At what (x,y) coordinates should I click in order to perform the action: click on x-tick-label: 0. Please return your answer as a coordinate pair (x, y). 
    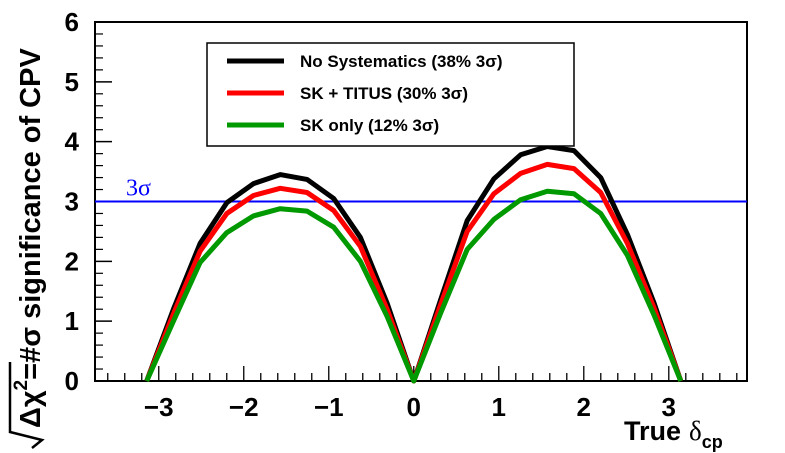
    Looking at the image, I should click on (414, 407).